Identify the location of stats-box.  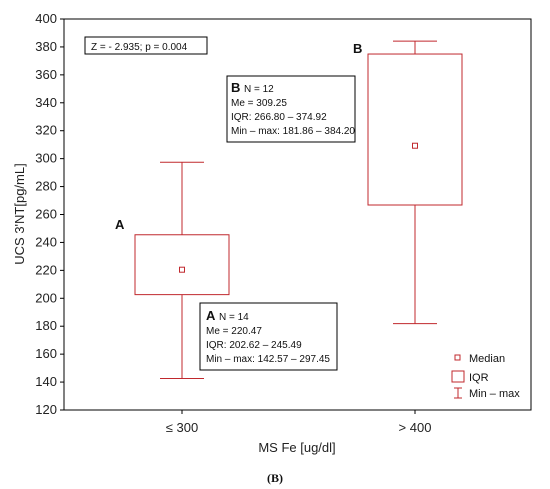
(146, 45).